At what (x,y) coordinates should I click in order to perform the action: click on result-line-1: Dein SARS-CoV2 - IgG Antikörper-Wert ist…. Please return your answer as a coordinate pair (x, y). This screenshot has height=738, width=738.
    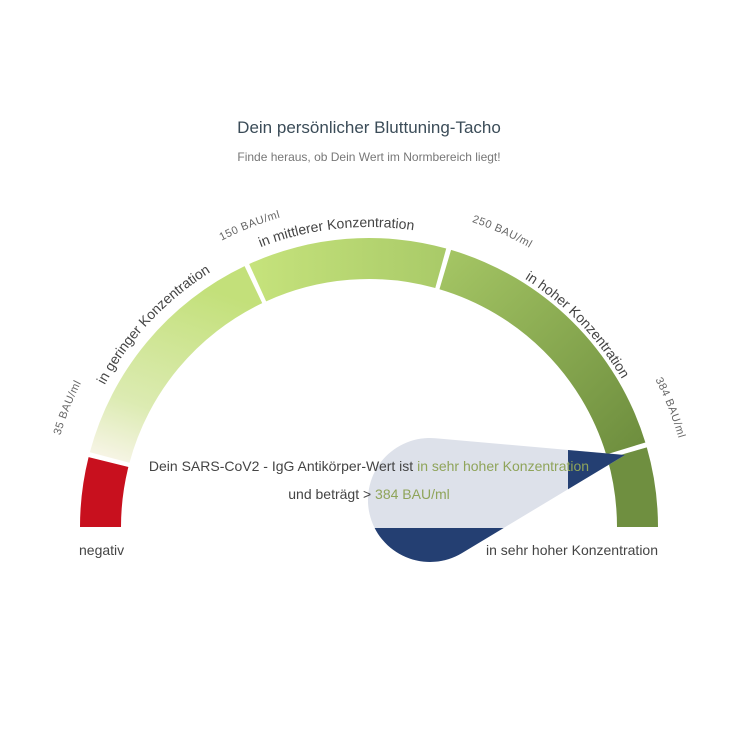
    Looking at the image, I should click on (369, 466).